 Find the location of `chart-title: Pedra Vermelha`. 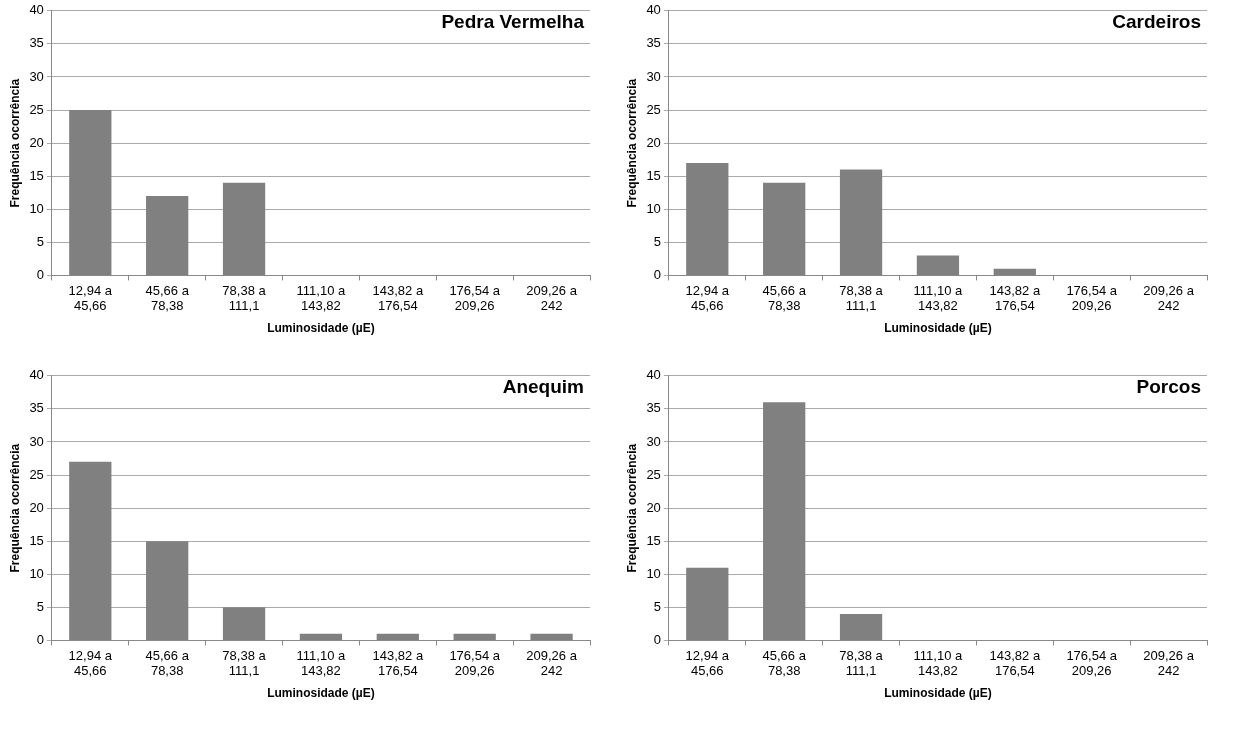

chart-title: Pedra Vermelha is located at coordinates (513, 21).